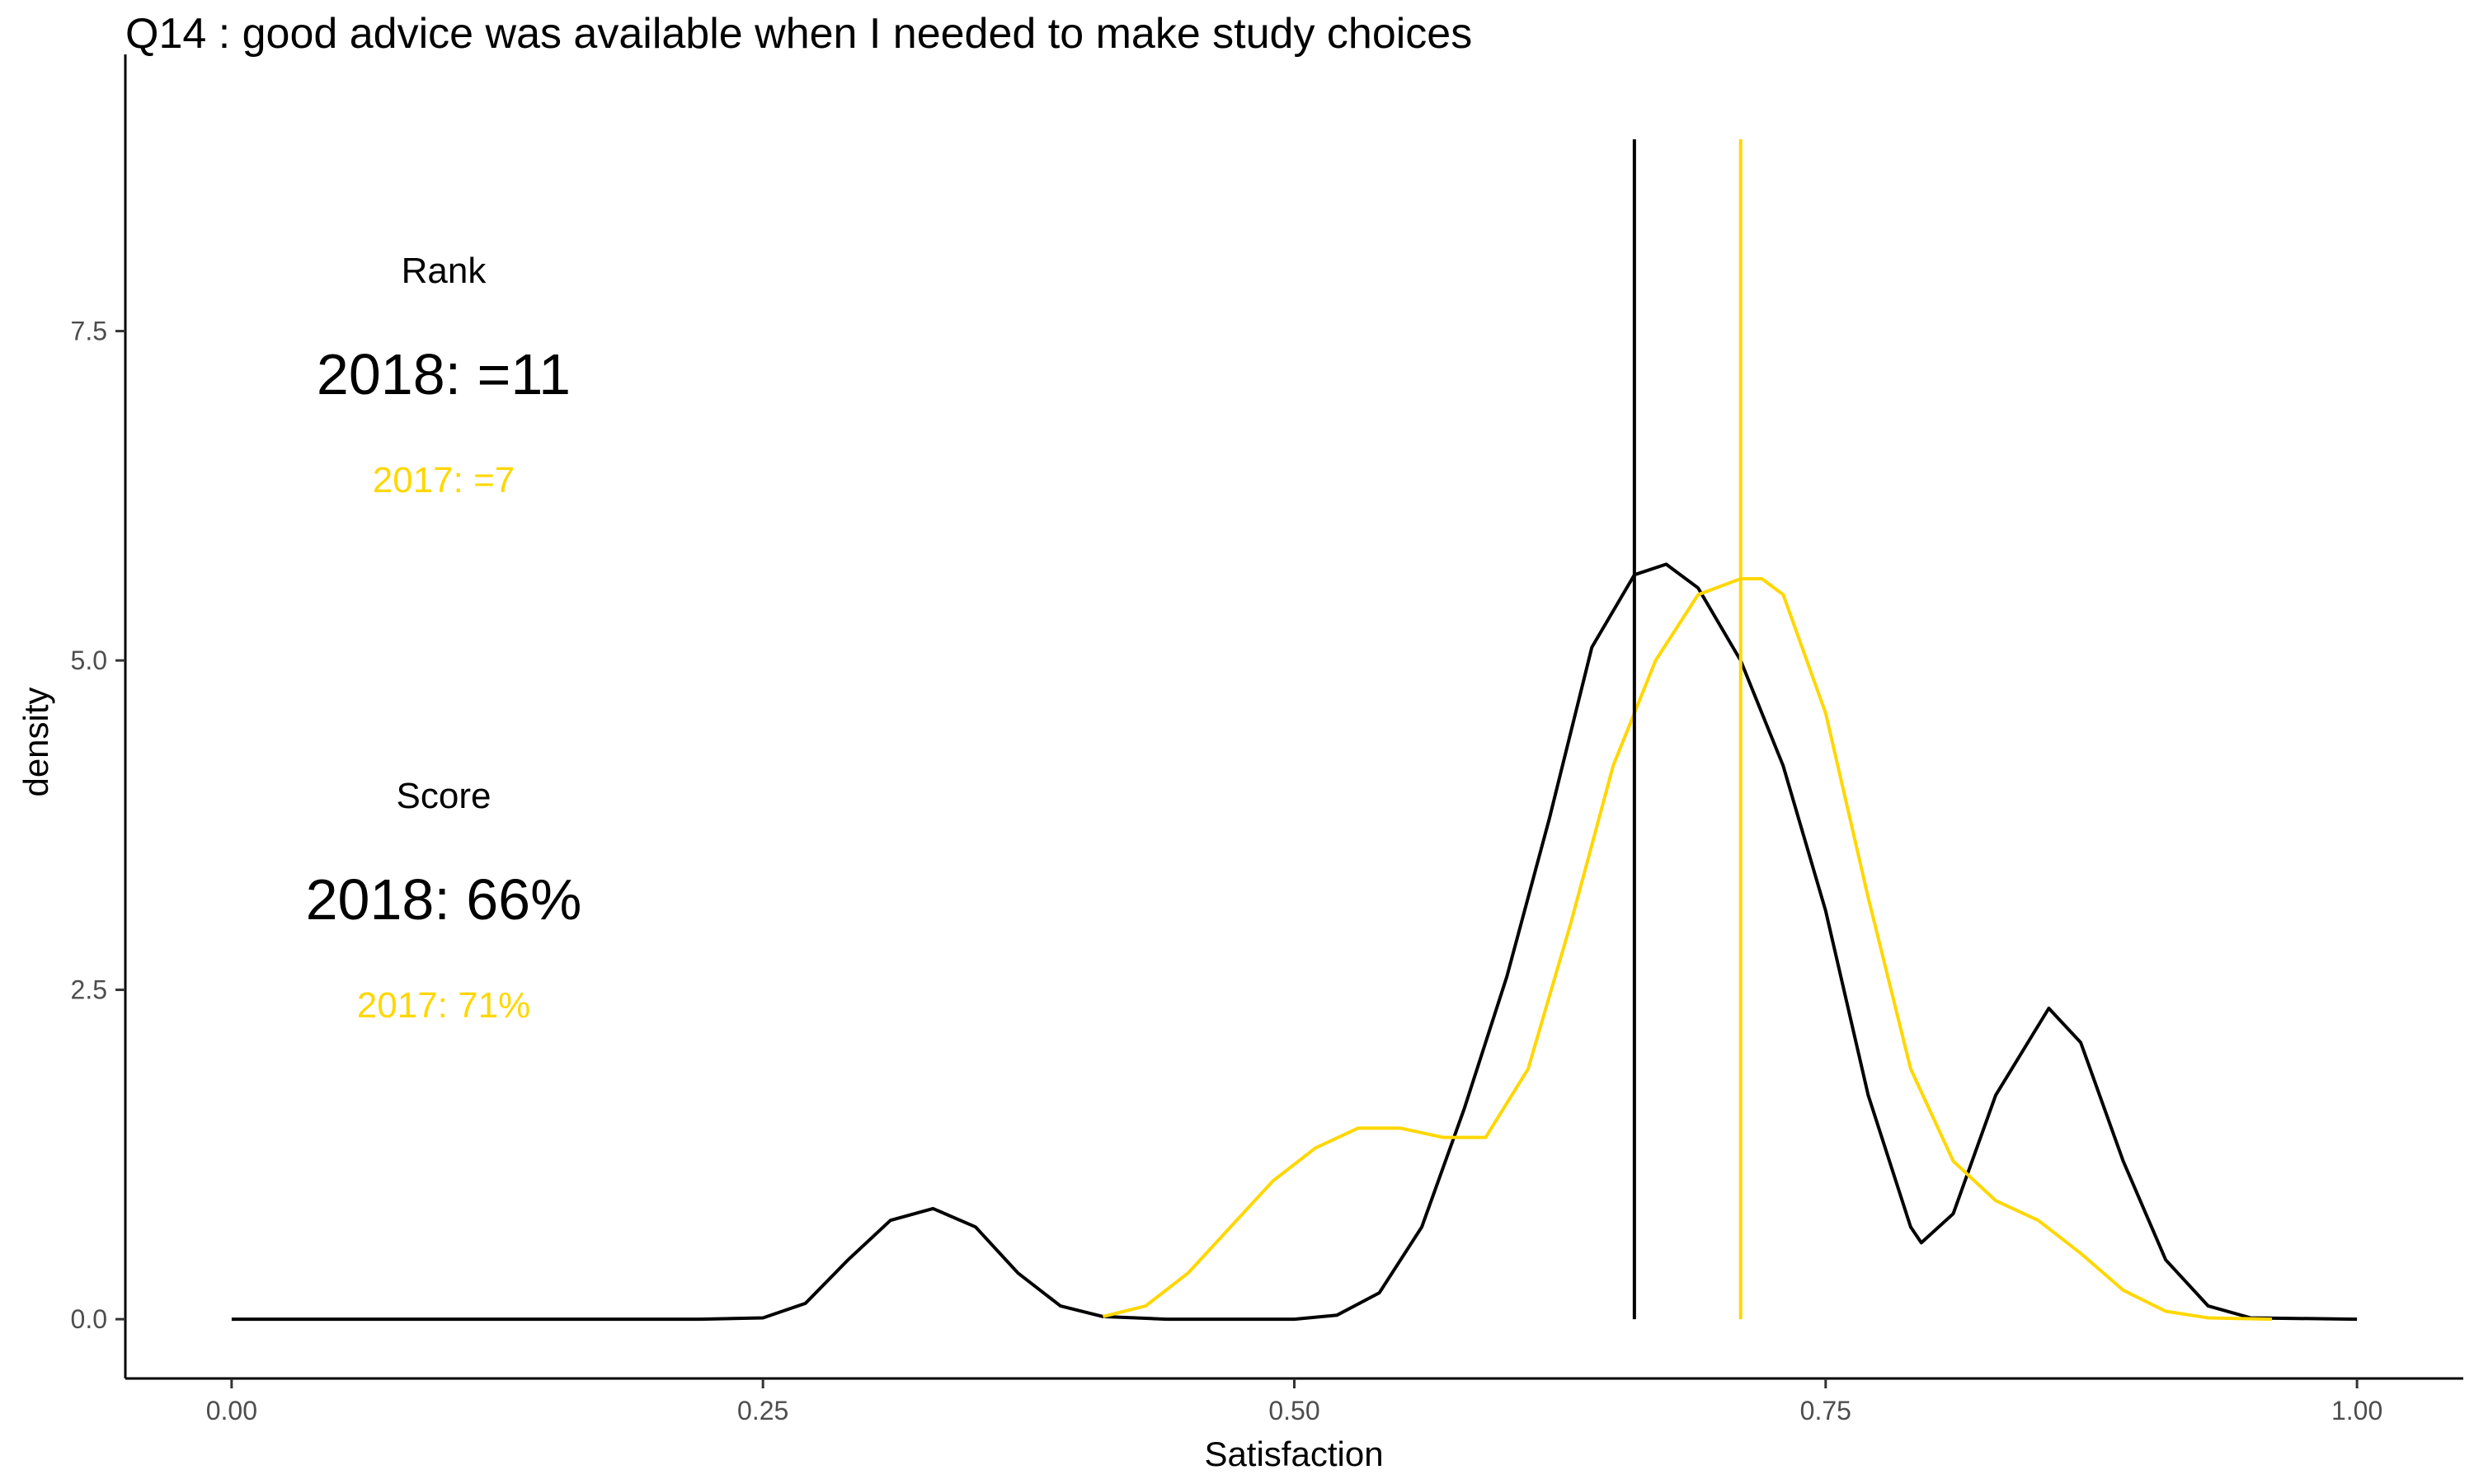  I want to click on x-tick-label: 0.75, so click(1825, 1410).